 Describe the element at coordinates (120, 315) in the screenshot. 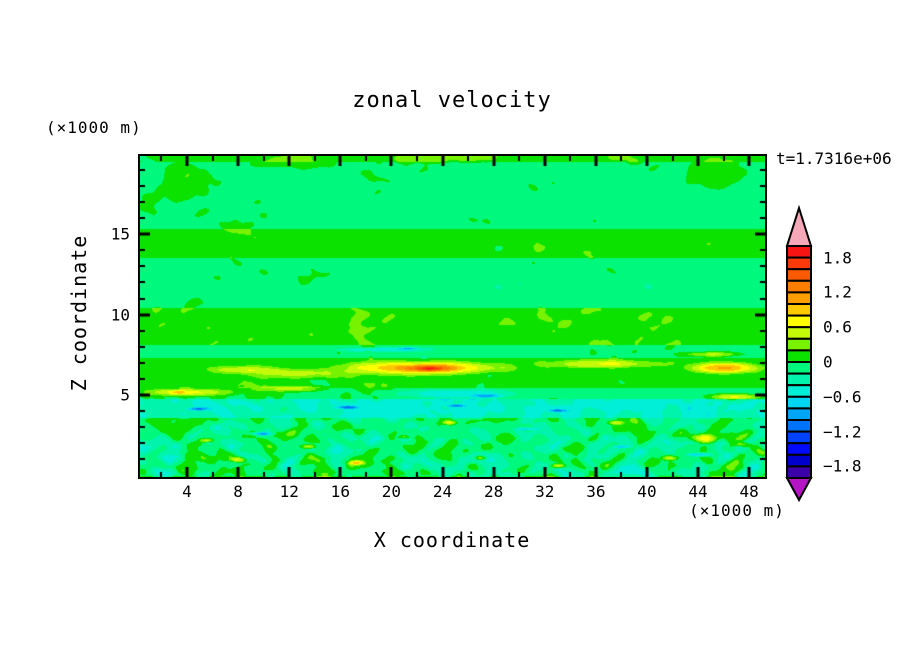

I see `z-tick-label: 10` at that location.